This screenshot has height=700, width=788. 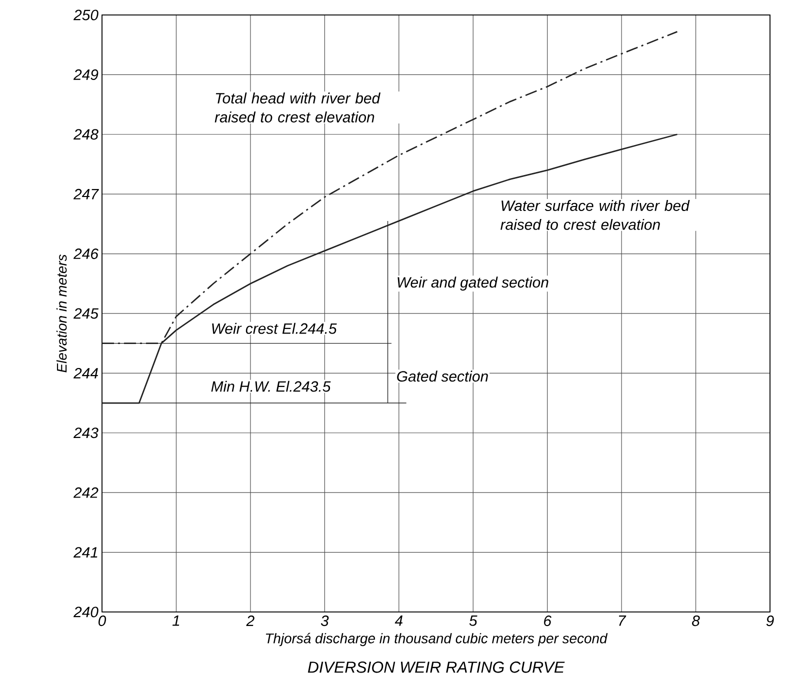 I want to click on annotation: Gated section, so click(x=442, y=376).